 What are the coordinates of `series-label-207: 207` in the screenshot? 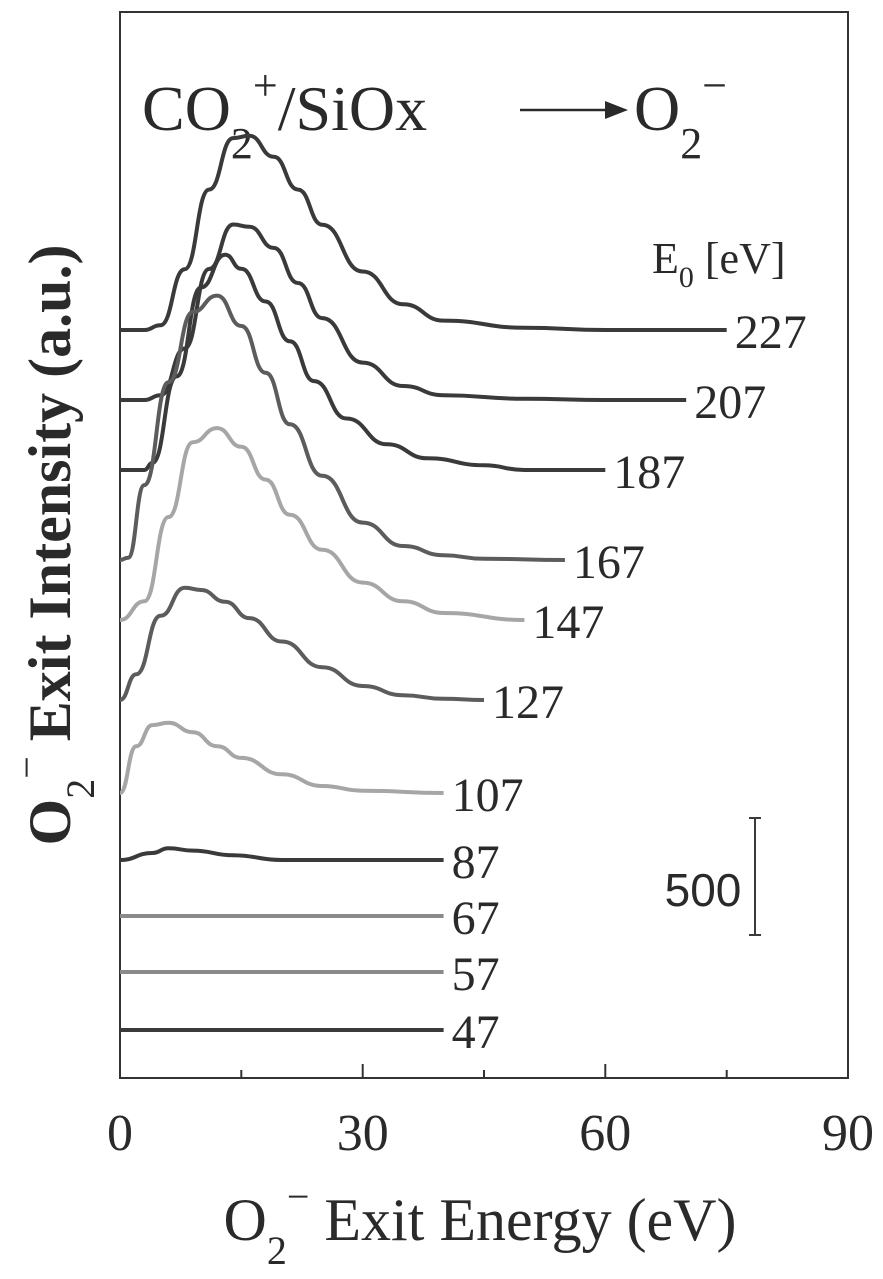 It's located at (730, 402).